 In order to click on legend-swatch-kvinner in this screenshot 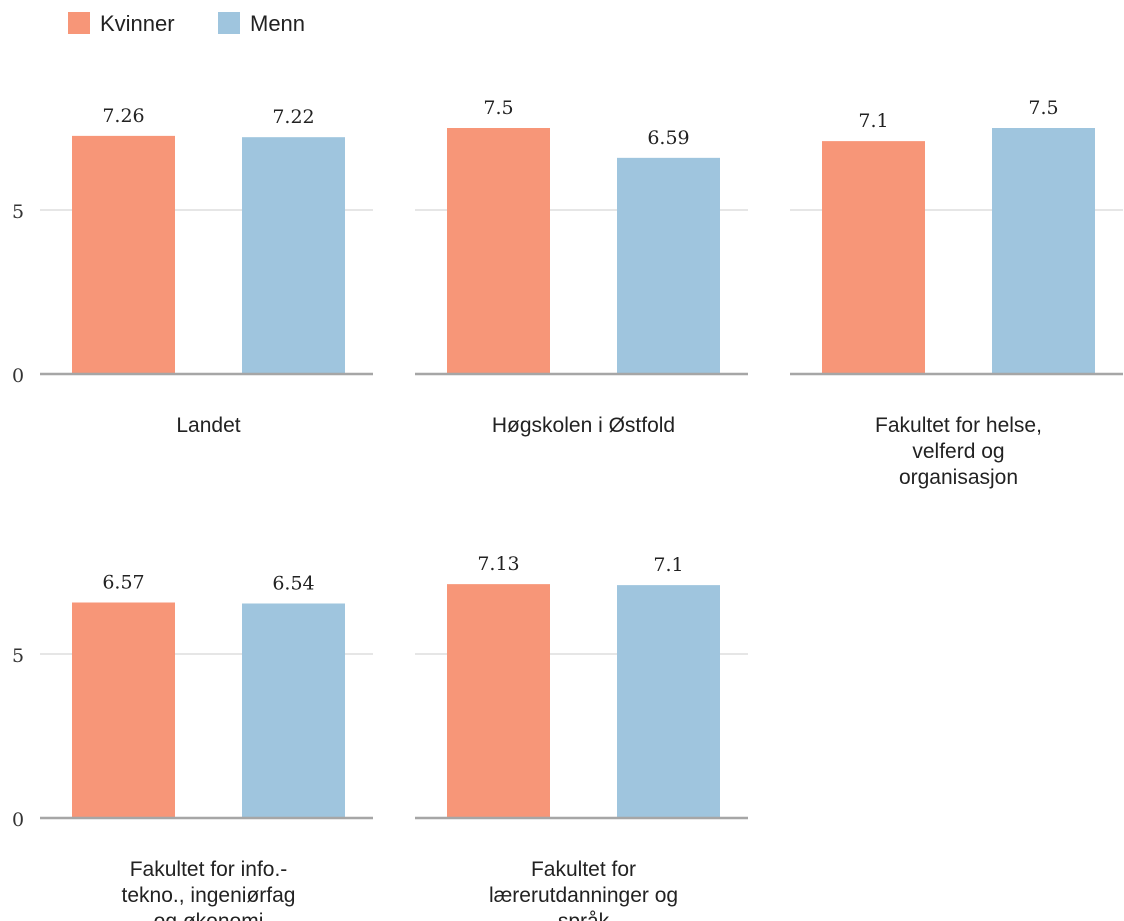, I will do `click(79, 23)`.